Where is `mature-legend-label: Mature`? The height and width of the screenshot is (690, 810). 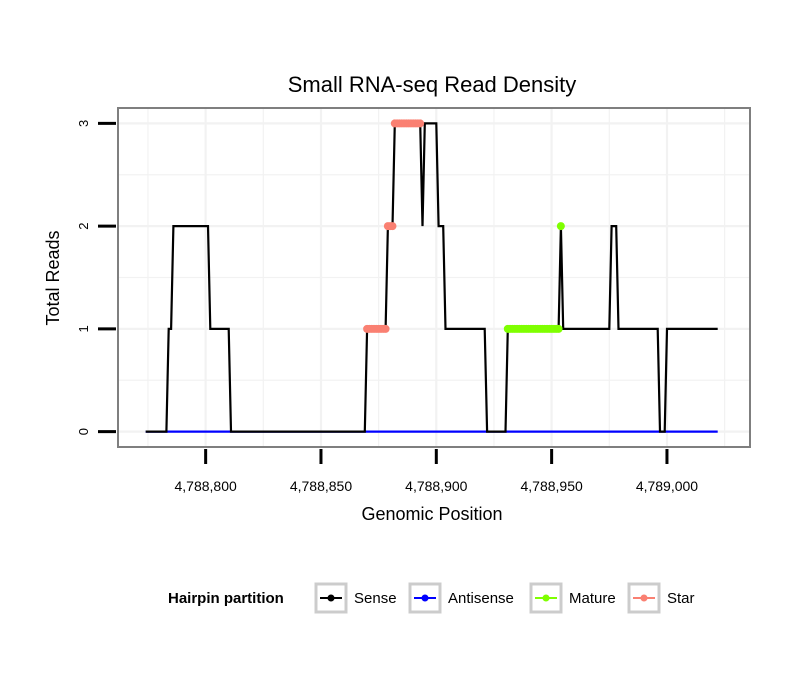 mature-legend-label: Mature is located at coordinates (592, 598).